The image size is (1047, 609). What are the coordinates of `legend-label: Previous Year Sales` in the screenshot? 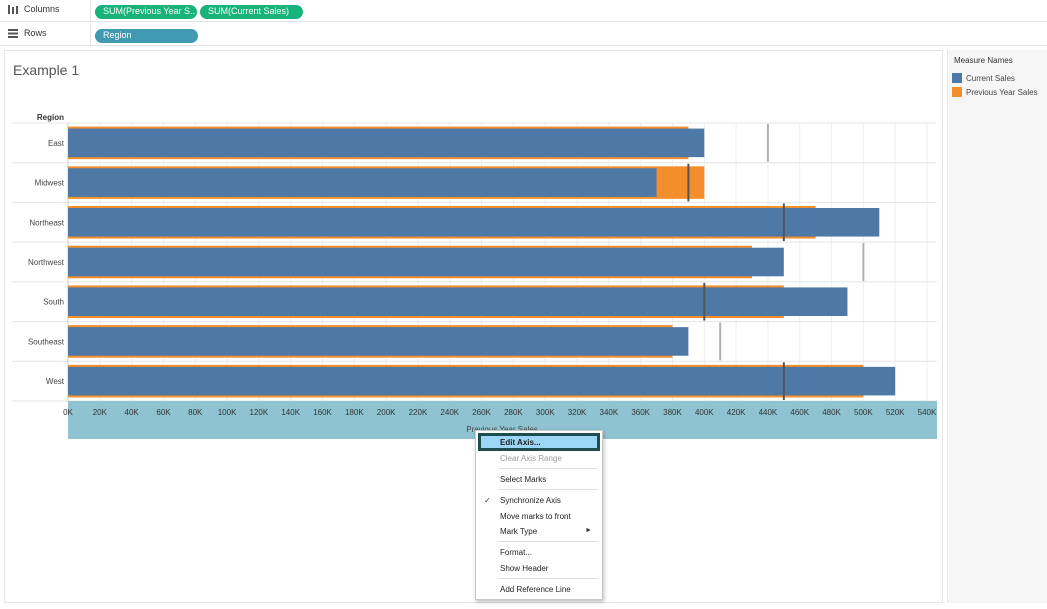 It's located at (1002, 92).